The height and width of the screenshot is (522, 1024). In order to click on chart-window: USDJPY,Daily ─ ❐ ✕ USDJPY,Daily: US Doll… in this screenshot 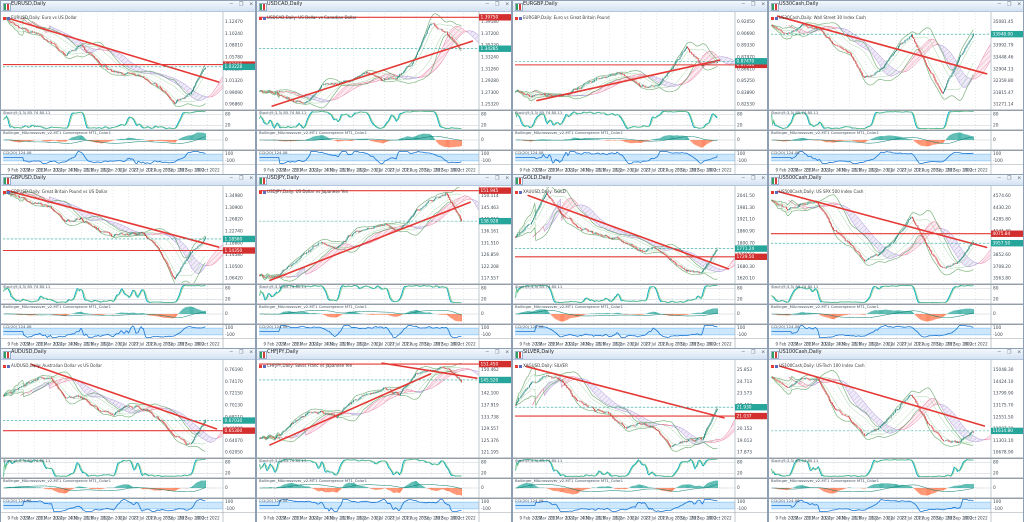, I will do `click(384, 261)`.